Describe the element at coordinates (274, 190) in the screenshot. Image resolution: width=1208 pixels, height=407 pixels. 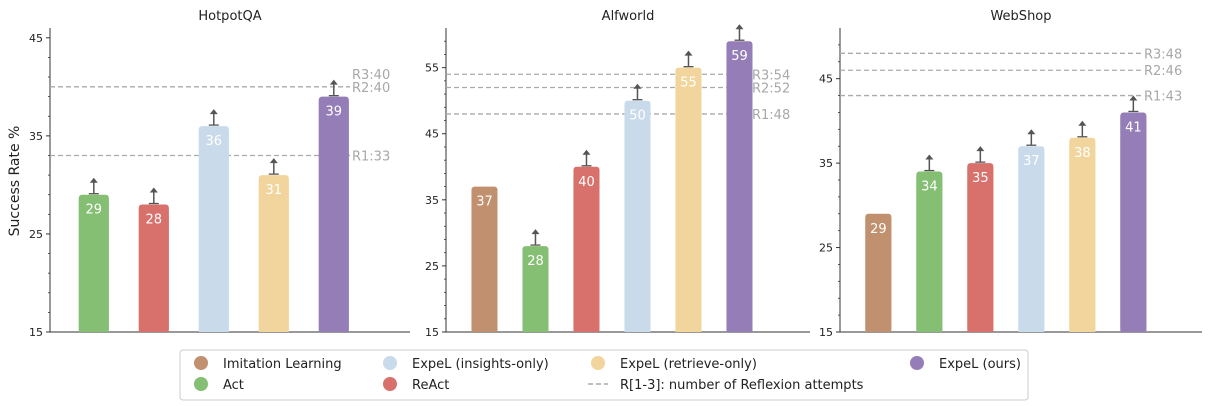
I see `bar-value-label: 31` at that location.